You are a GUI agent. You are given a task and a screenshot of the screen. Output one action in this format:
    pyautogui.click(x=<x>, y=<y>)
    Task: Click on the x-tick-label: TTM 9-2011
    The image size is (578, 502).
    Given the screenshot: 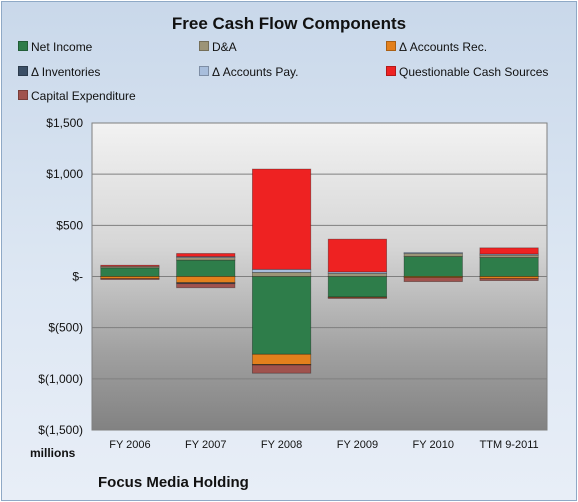 What is the action you would take?
    pyautogui.click(x=509, y=445)
    